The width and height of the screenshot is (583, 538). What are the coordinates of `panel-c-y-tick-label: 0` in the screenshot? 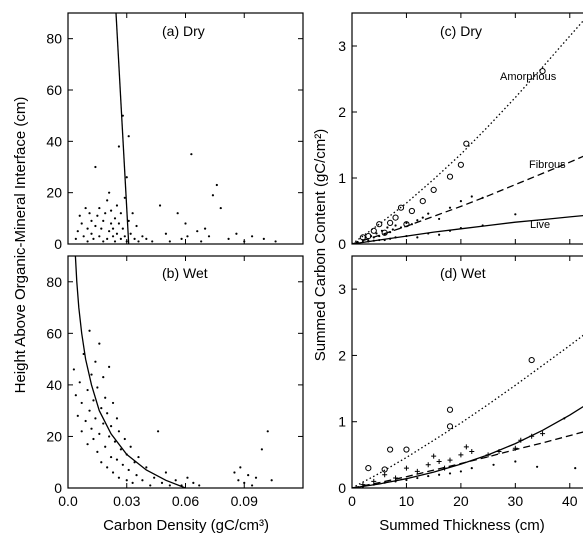 It's located at (342, 244).